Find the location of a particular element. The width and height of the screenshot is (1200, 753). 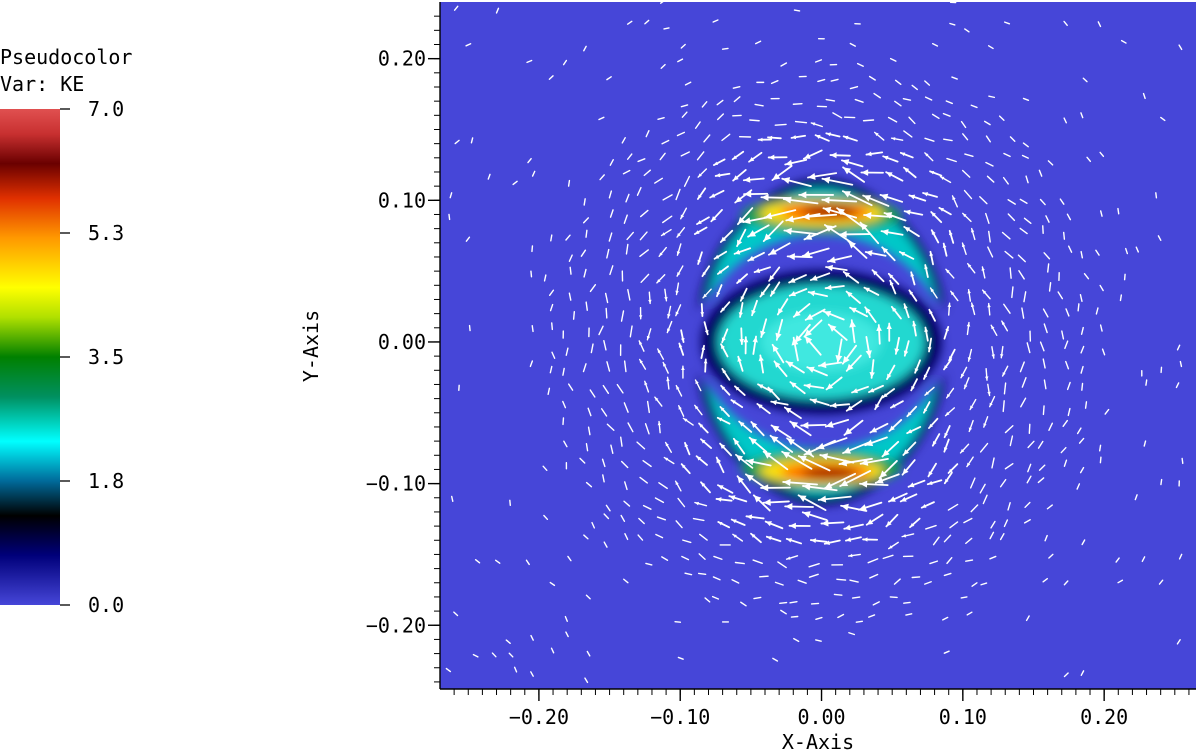

x-tick-label: 0.20 is located at coordinates (1104, 717).